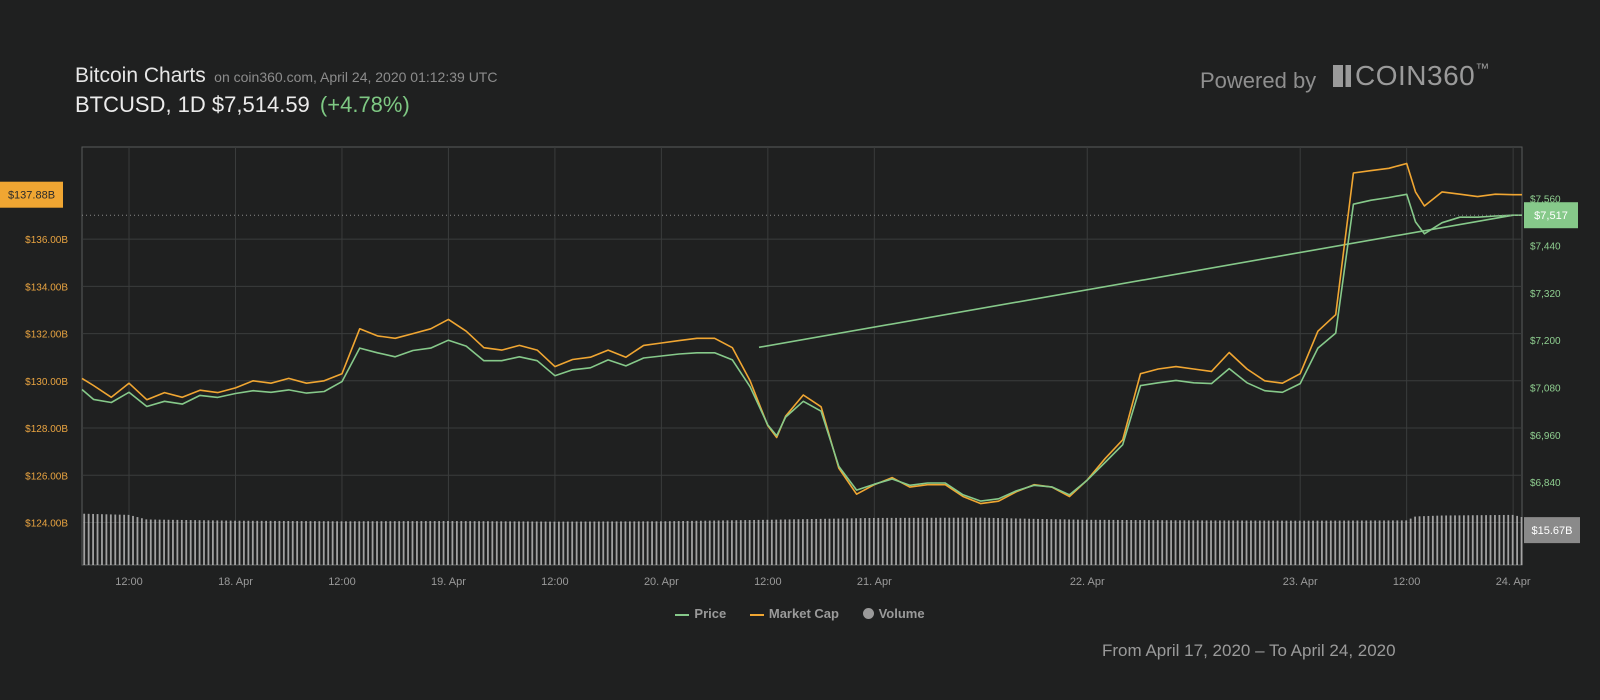 The width and height of the screenshot is (1600, 700). What do you see at coordinates (874, 582) in the screenshot?
I see `x-tick-label: 21. Apr` at bounding box center [874, 582].